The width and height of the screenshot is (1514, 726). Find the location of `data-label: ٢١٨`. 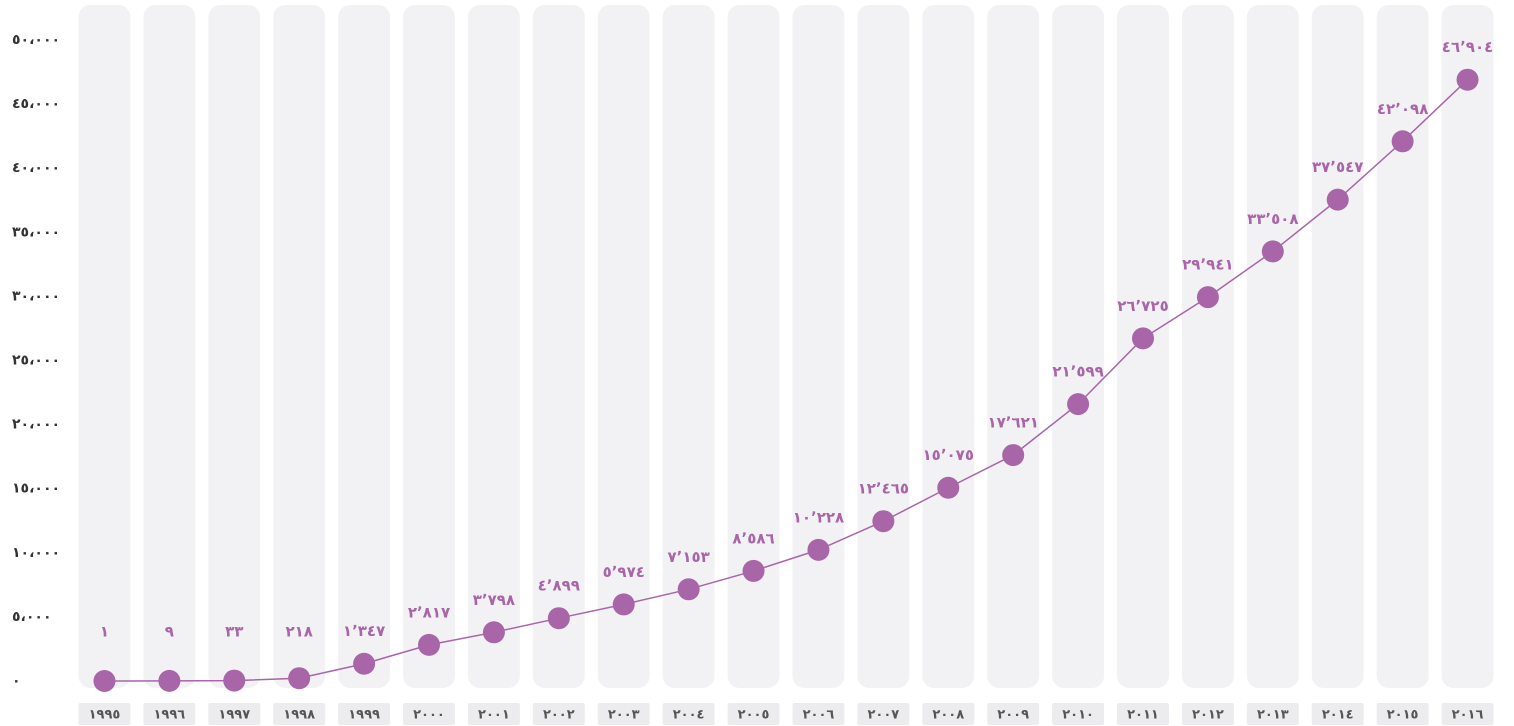

data-label: ٢١٨ is located at coordinates (298, 632).